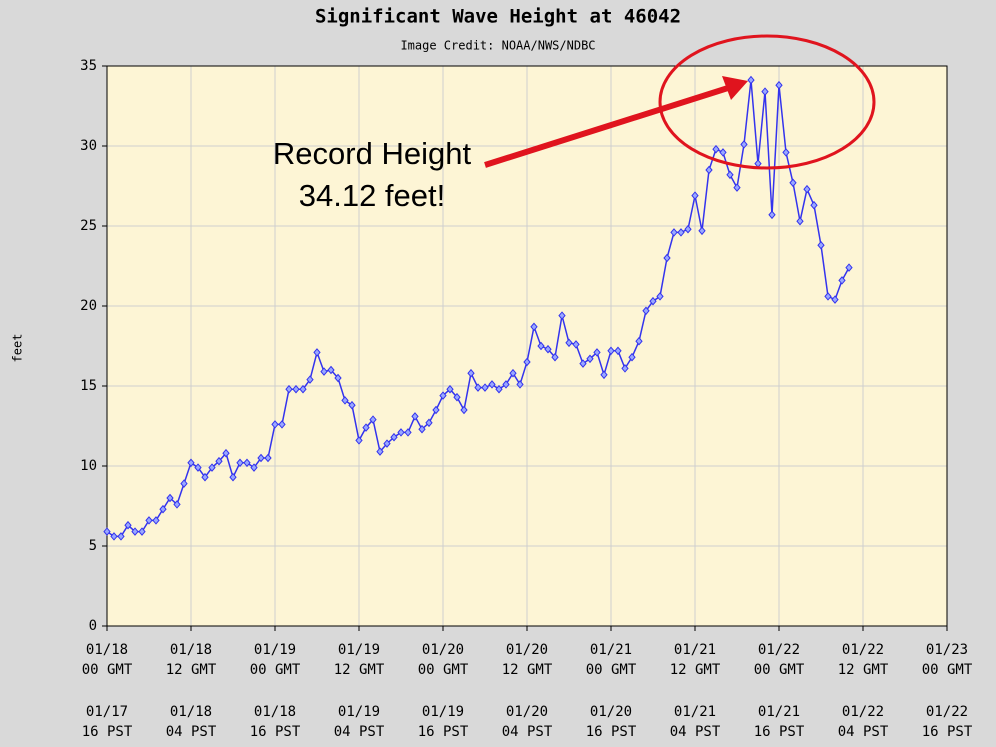 This screenshot has height=747, width=996. What do you see at coordinates (498, 17) in the screenshot?
I see `chart-title: Significant Wave Height at 46042` at bounding box center [498, 17].